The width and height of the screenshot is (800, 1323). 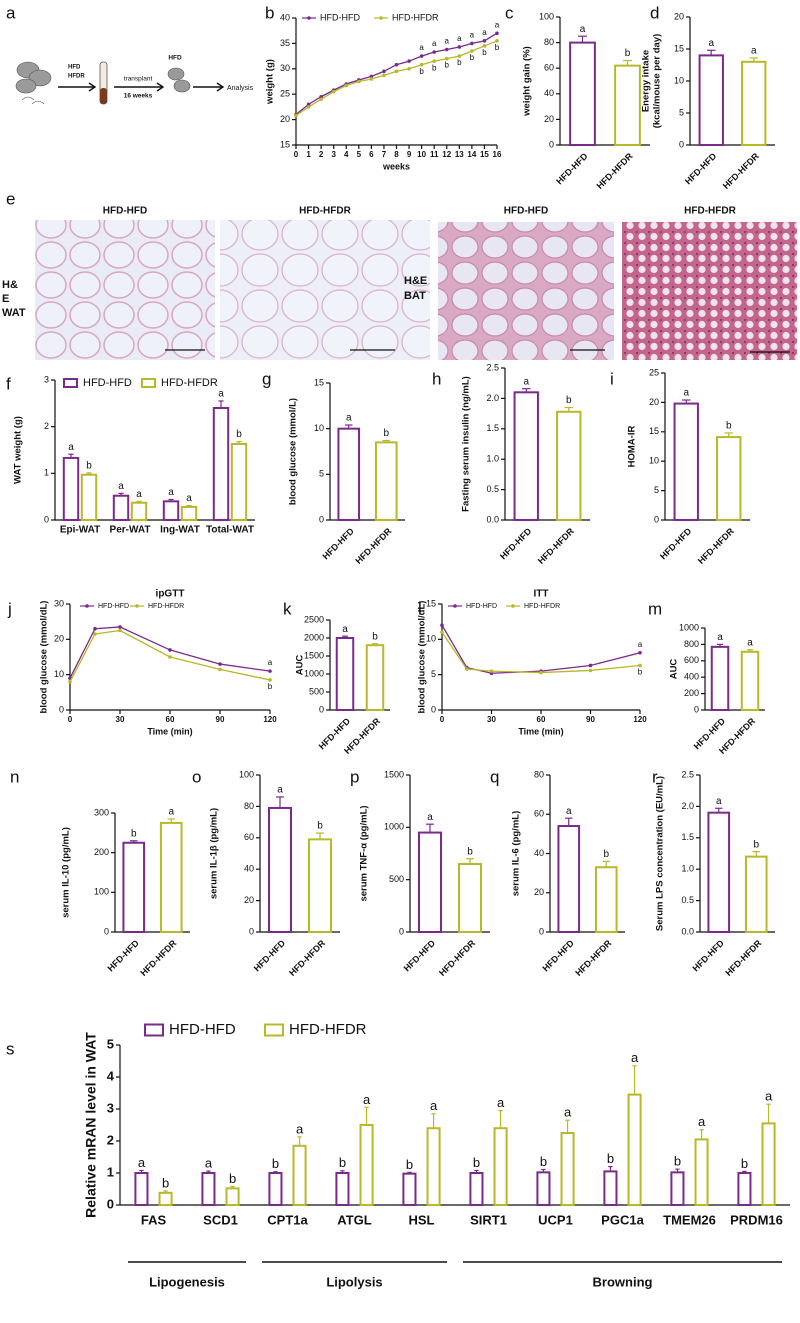 I want to click on label: HFDR, so click(x=76, y=77).